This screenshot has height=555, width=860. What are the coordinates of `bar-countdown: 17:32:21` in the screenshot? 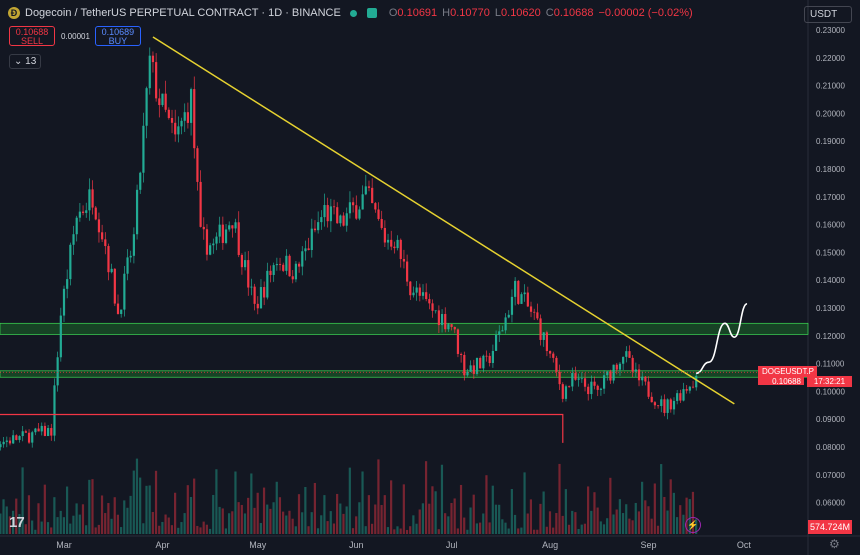 It's located at (829, 381).